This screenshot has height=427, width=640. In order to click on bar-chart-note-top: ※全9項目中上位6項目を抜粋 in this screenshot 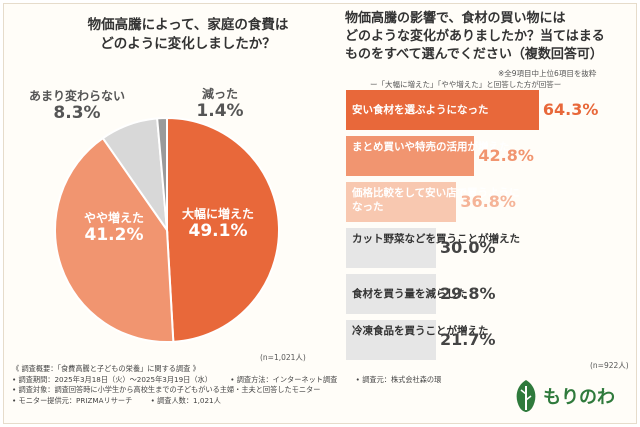, I will do `click(547, 73)`.